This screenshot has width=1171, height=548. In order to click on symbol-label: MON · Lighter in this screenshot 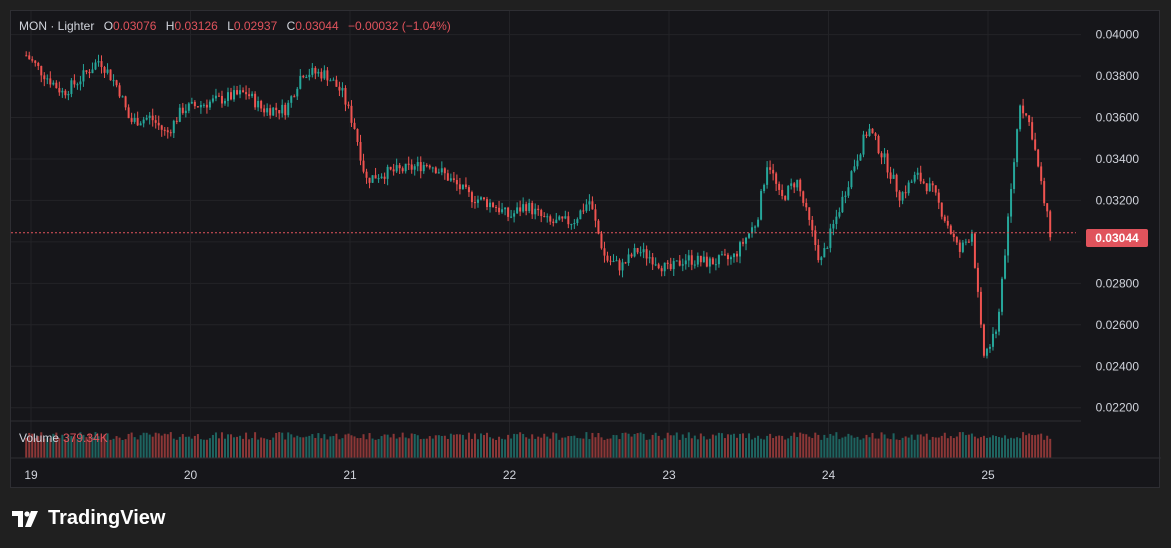, I will do `click(57, 26)`.